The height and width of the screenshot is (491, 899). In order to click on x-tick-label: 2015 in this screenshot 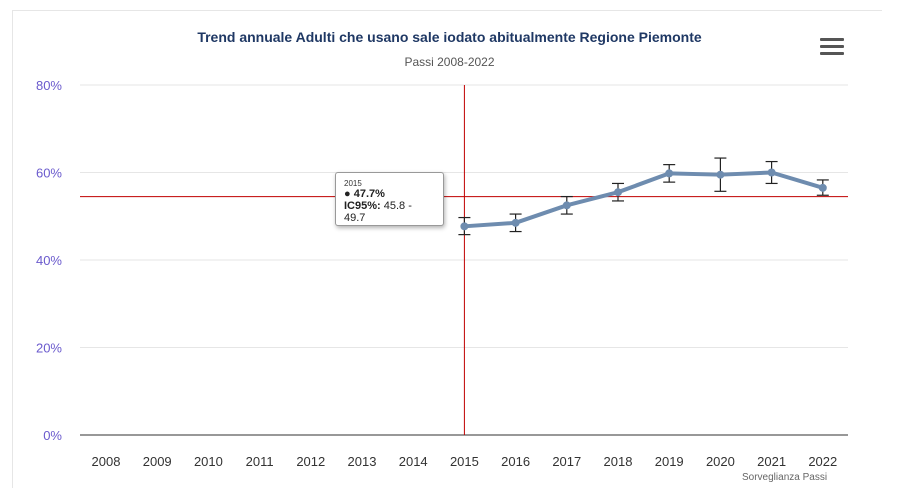, I will do `click(464, 461)`.